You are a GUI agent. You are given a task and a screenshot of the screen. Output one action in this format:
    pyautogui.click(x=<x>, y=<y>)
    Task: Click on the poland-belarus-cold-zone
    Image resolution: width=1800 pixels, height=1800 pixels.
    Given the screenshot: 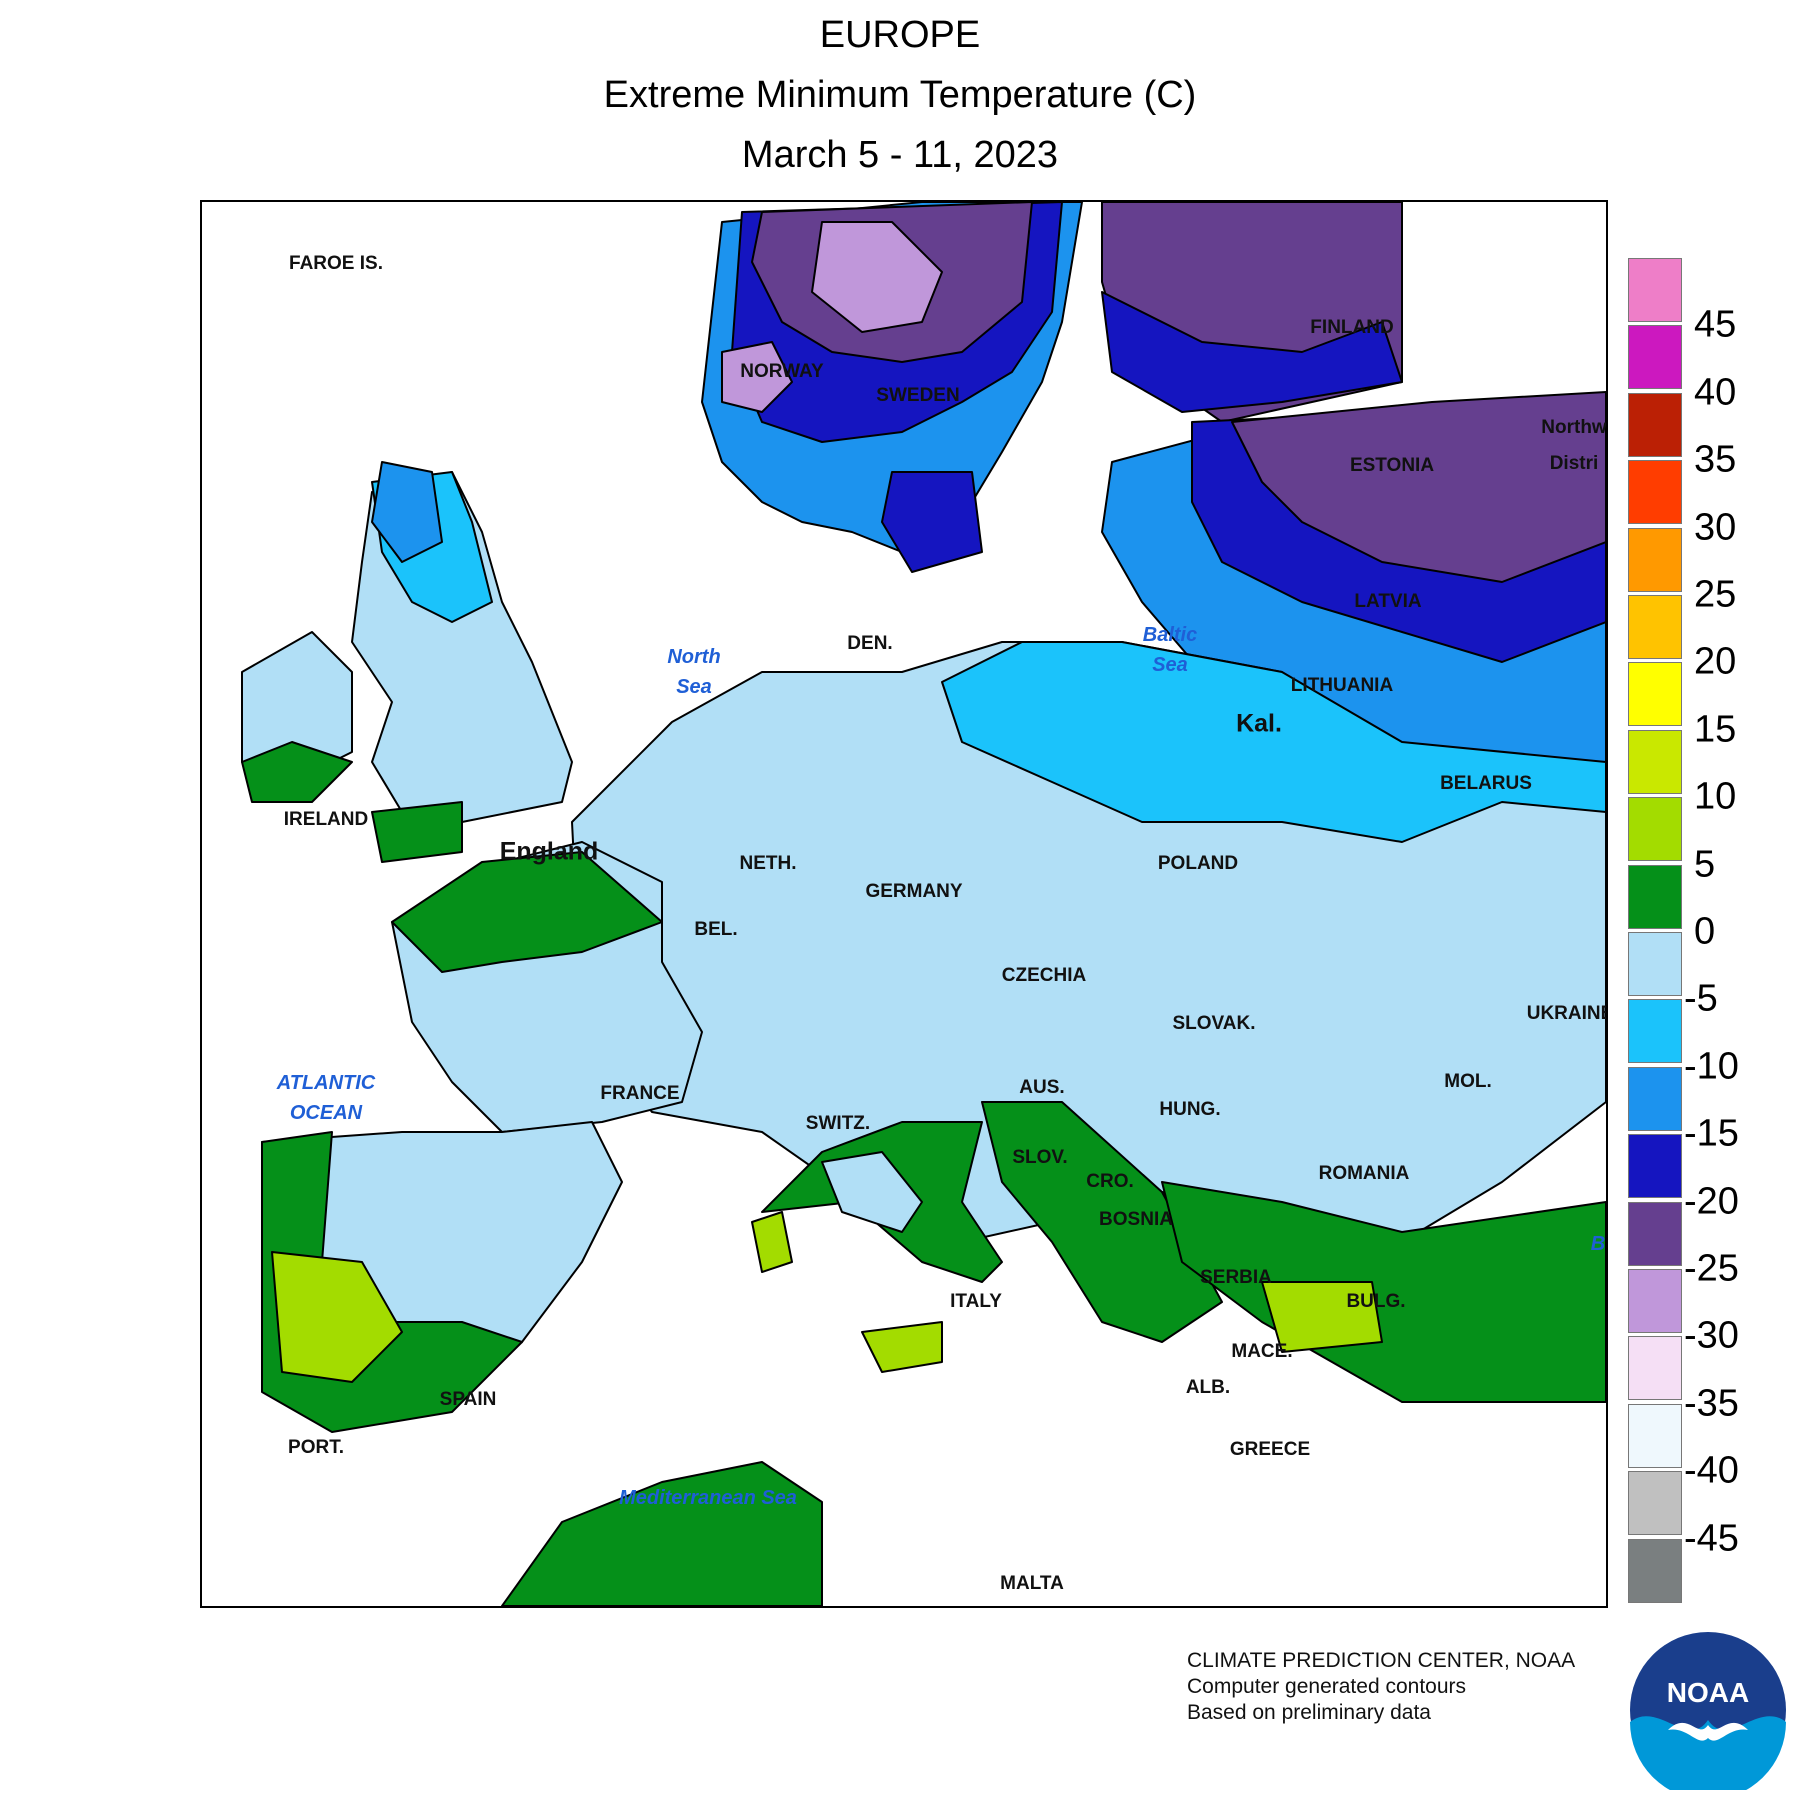 What is the action you would take?
    pyautogui.click(x=1273, y=742)
    